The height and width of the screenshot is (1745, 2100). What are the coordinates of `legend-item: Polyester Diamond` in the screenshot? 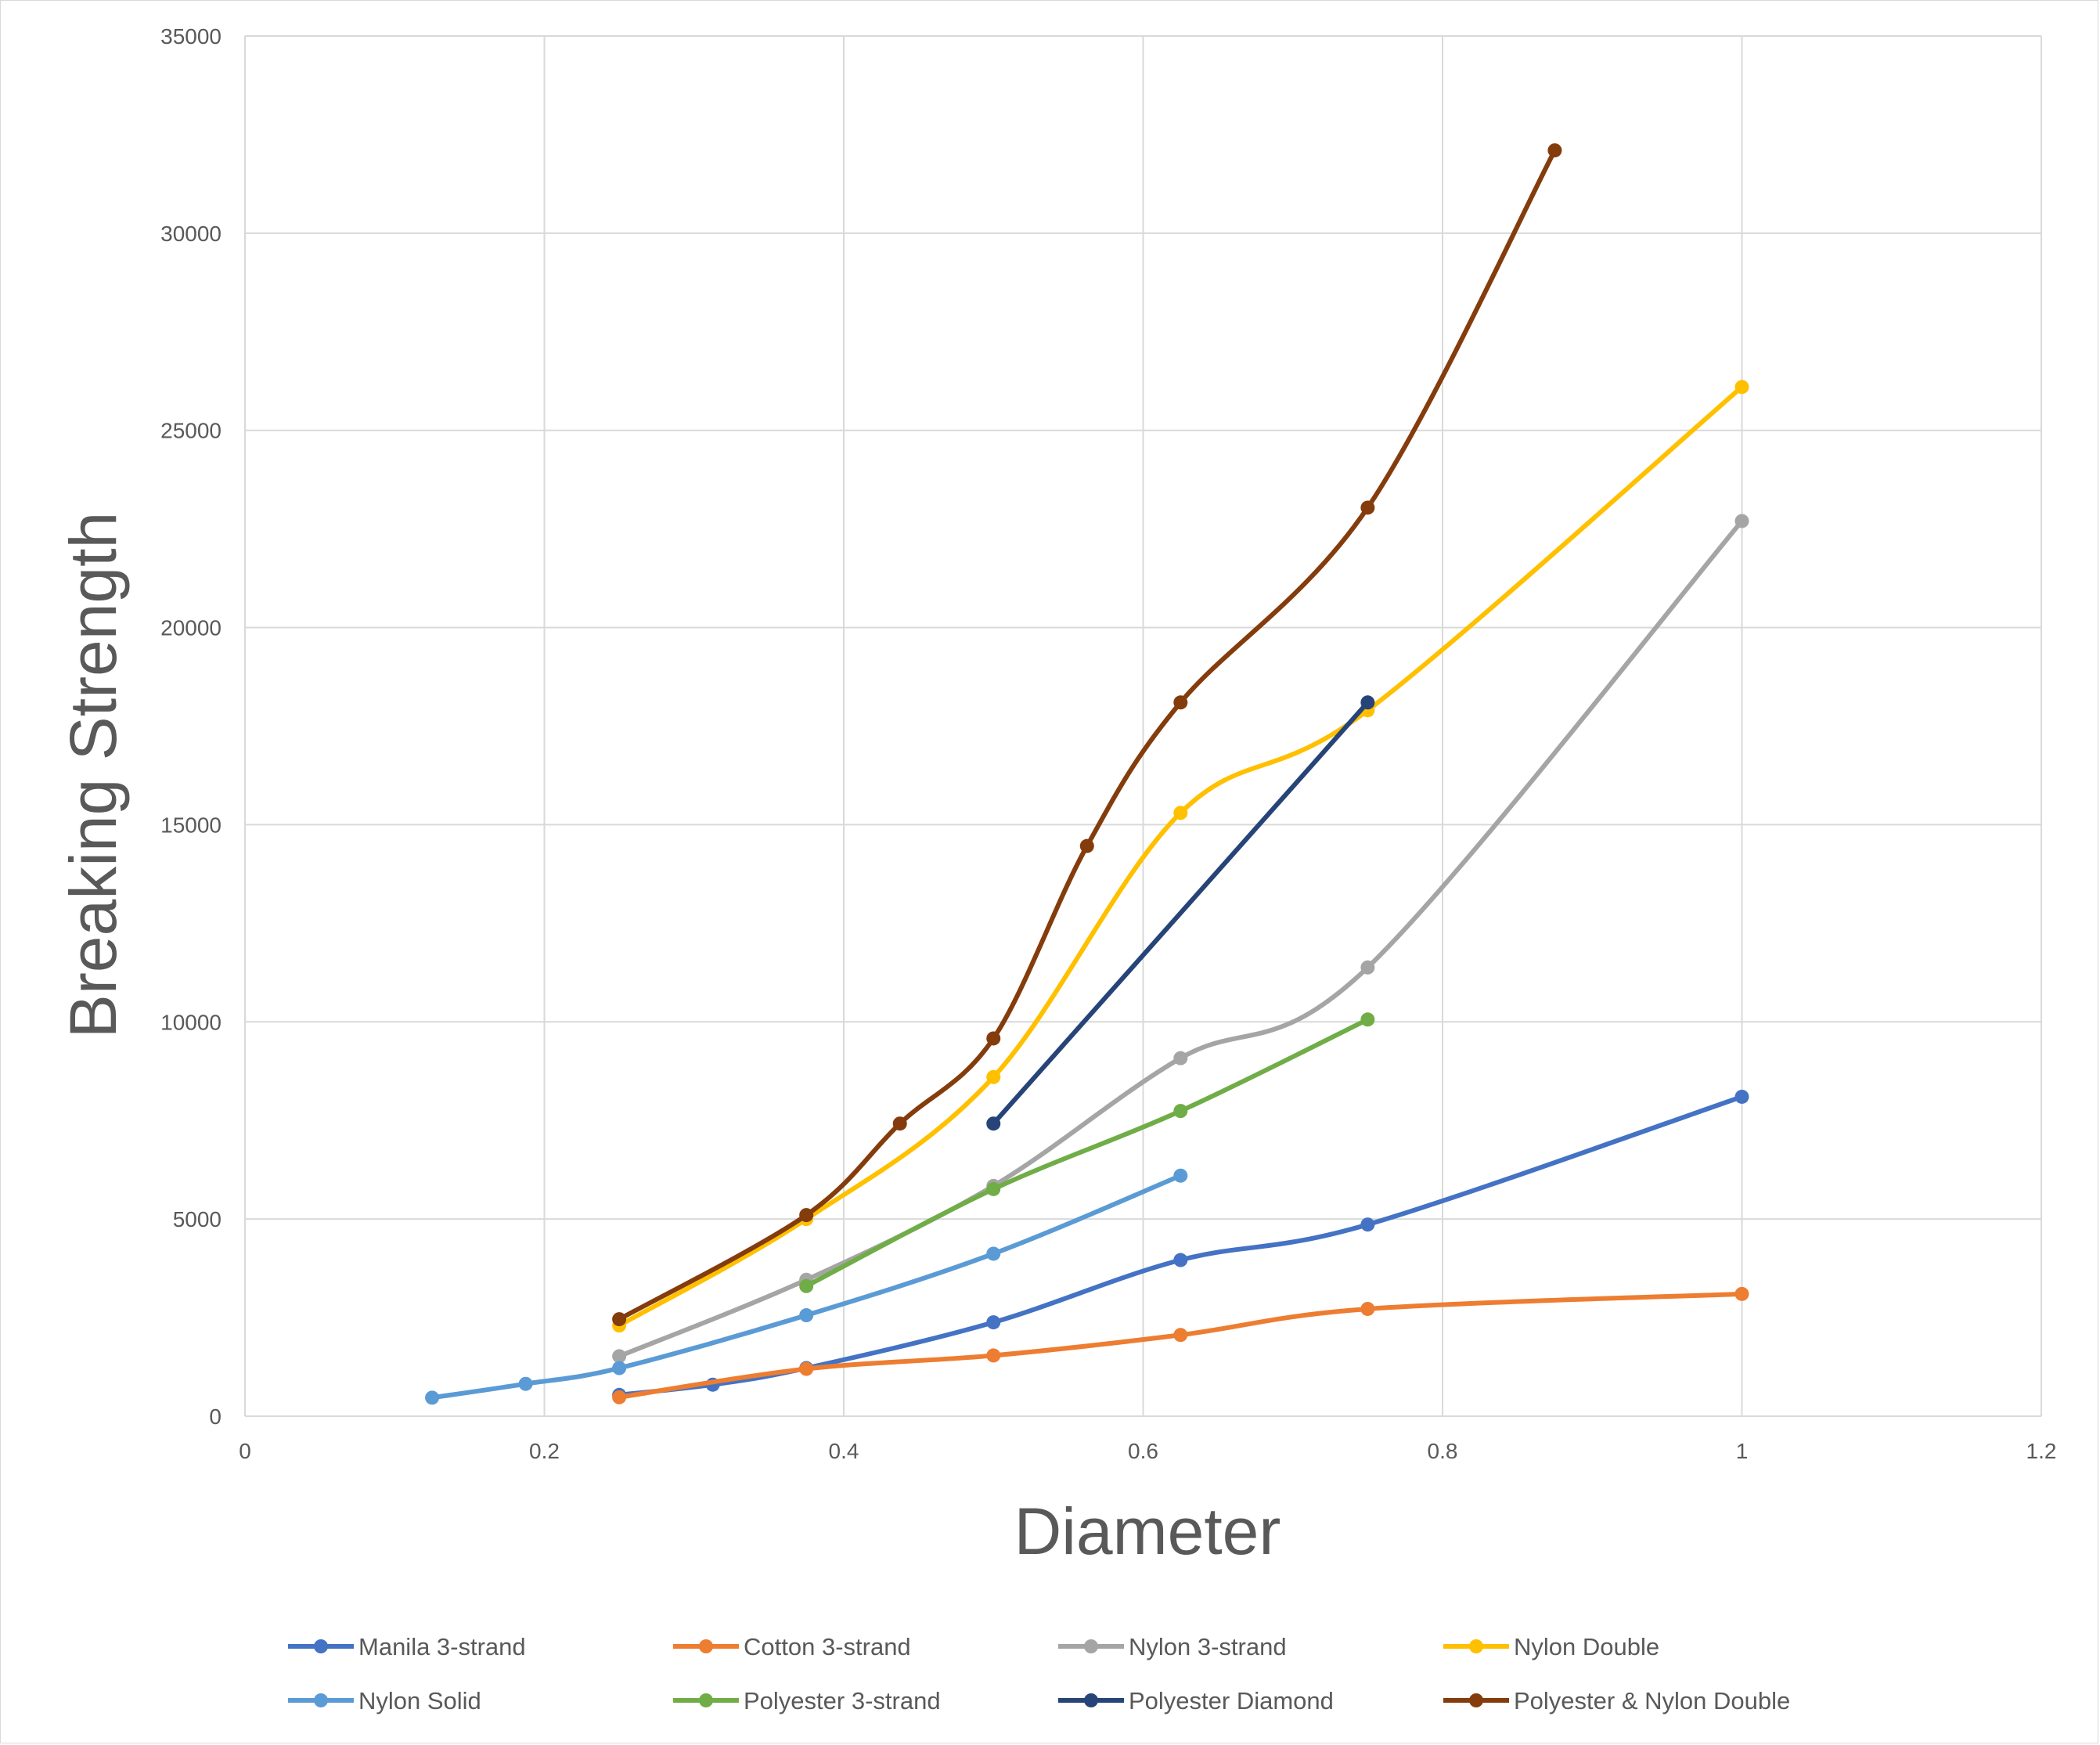 It's located at (1196, 1701).